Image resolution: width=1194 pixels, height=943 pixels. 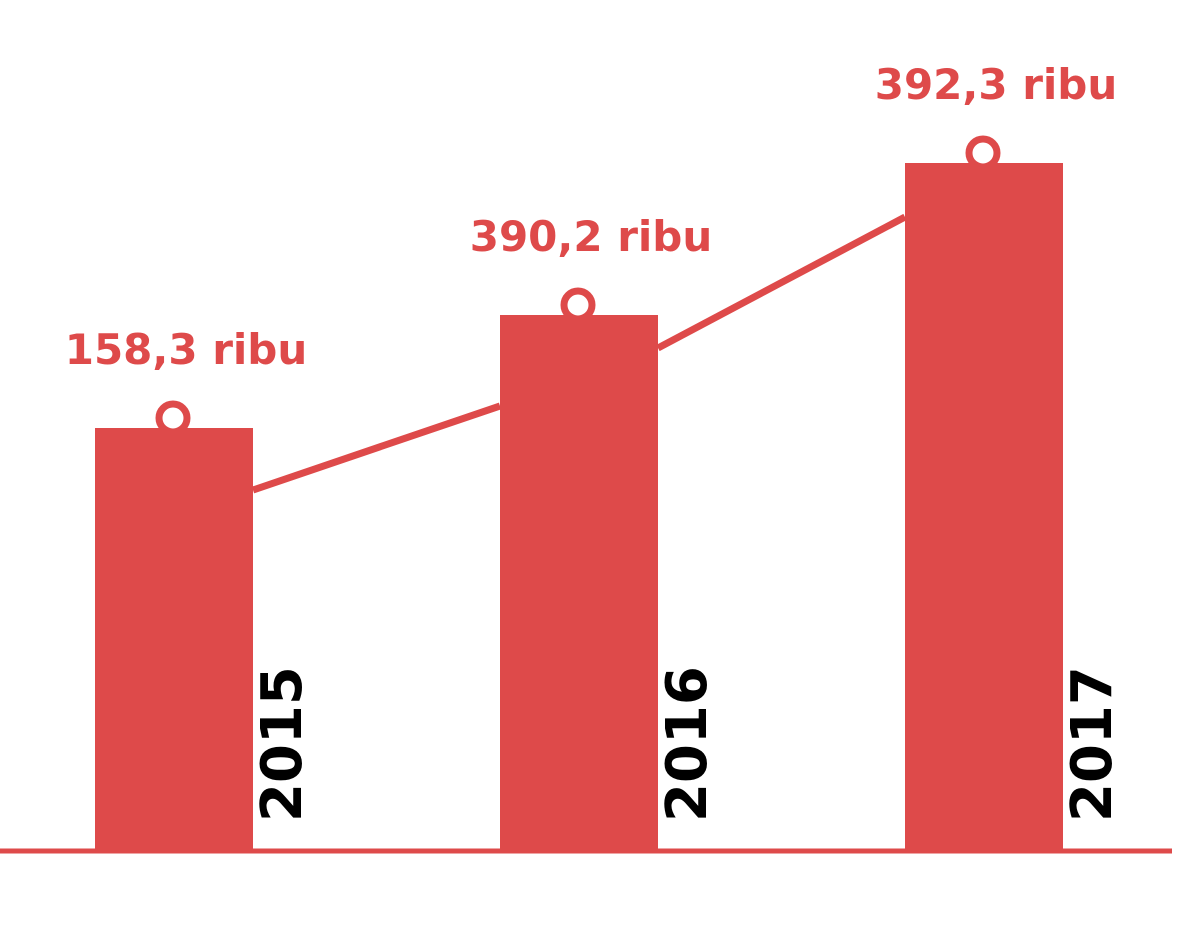 What do you see at coordinates (173, 418) in the screenshot?
I see `point-marker-2015` at bounding box center [173, 418].